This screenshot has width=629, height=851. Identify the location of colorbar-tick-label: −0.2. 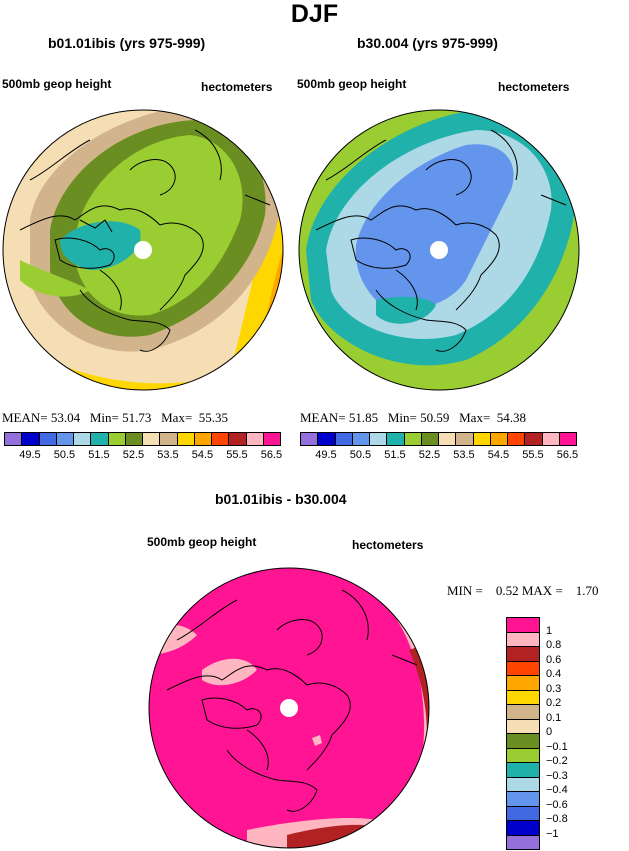
(557, 761).